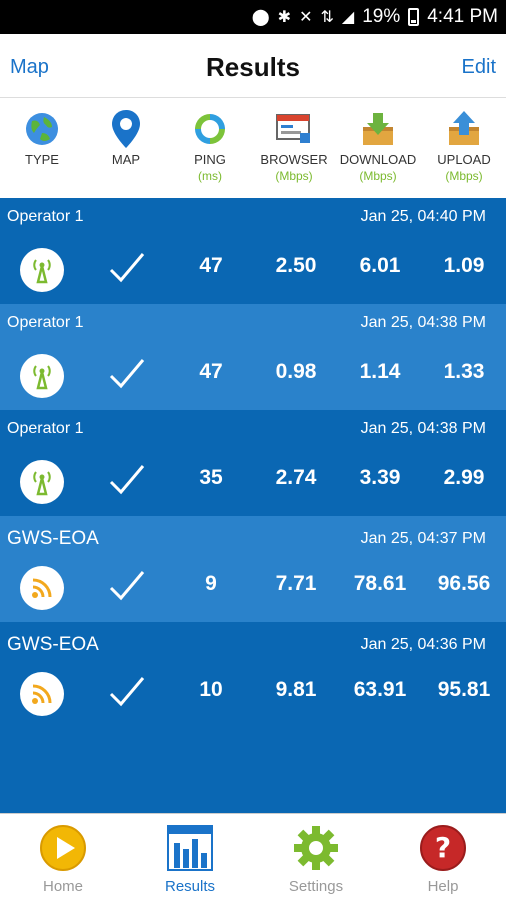  I want to click on browser-value: 2.50, so click(296, 265).